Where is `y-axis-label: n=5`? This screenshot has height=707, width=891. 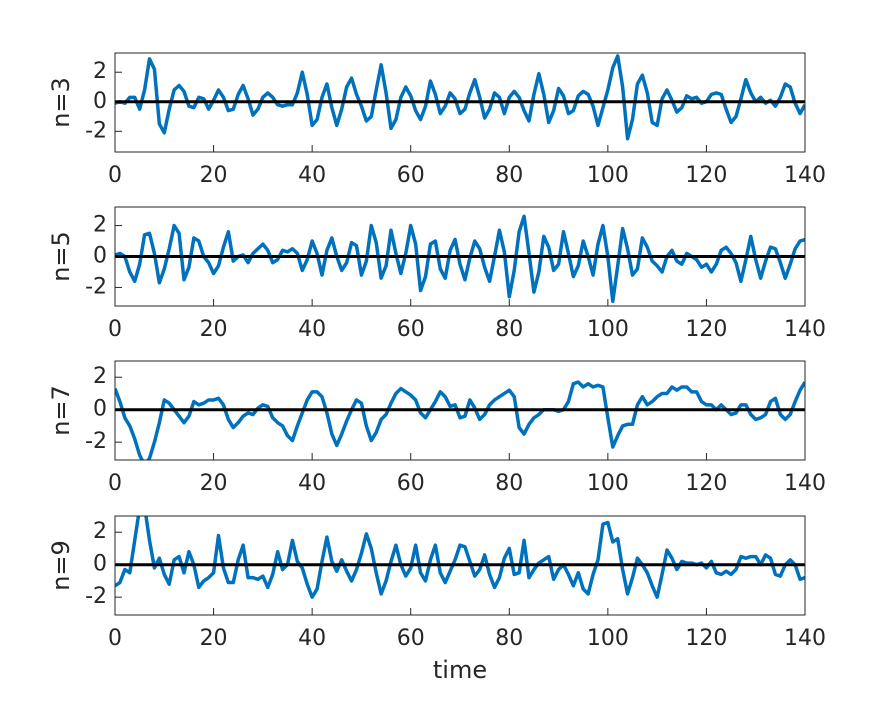
y-axis-label: n=5 is located at coordinates (61, 256).